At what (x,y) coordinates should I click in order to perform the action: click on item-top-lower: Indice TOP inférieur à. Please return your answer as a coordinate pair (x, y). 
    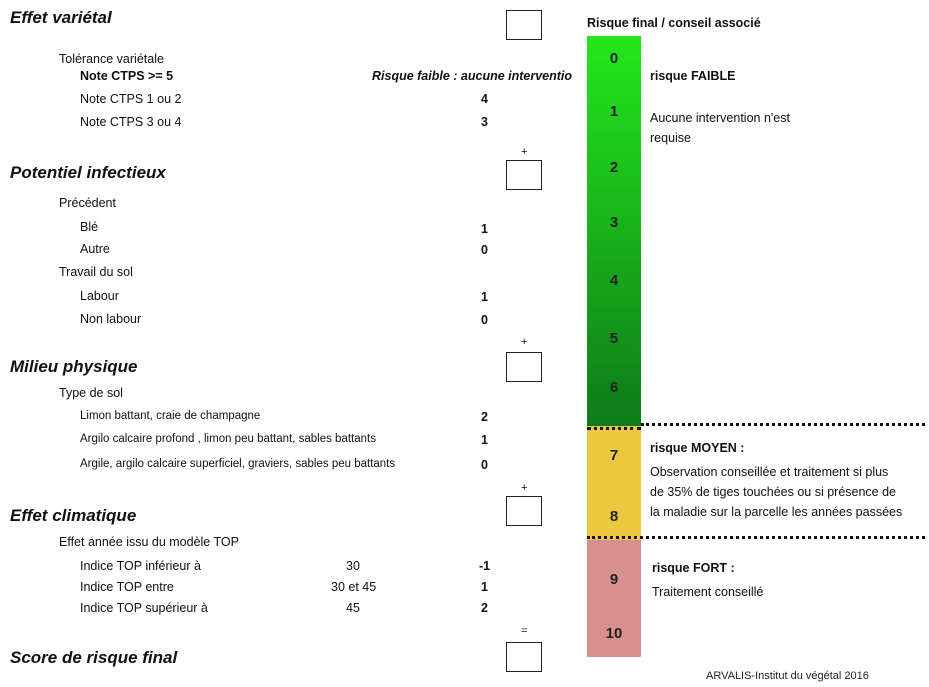
    Looking at the image, I should click on (140, 566).